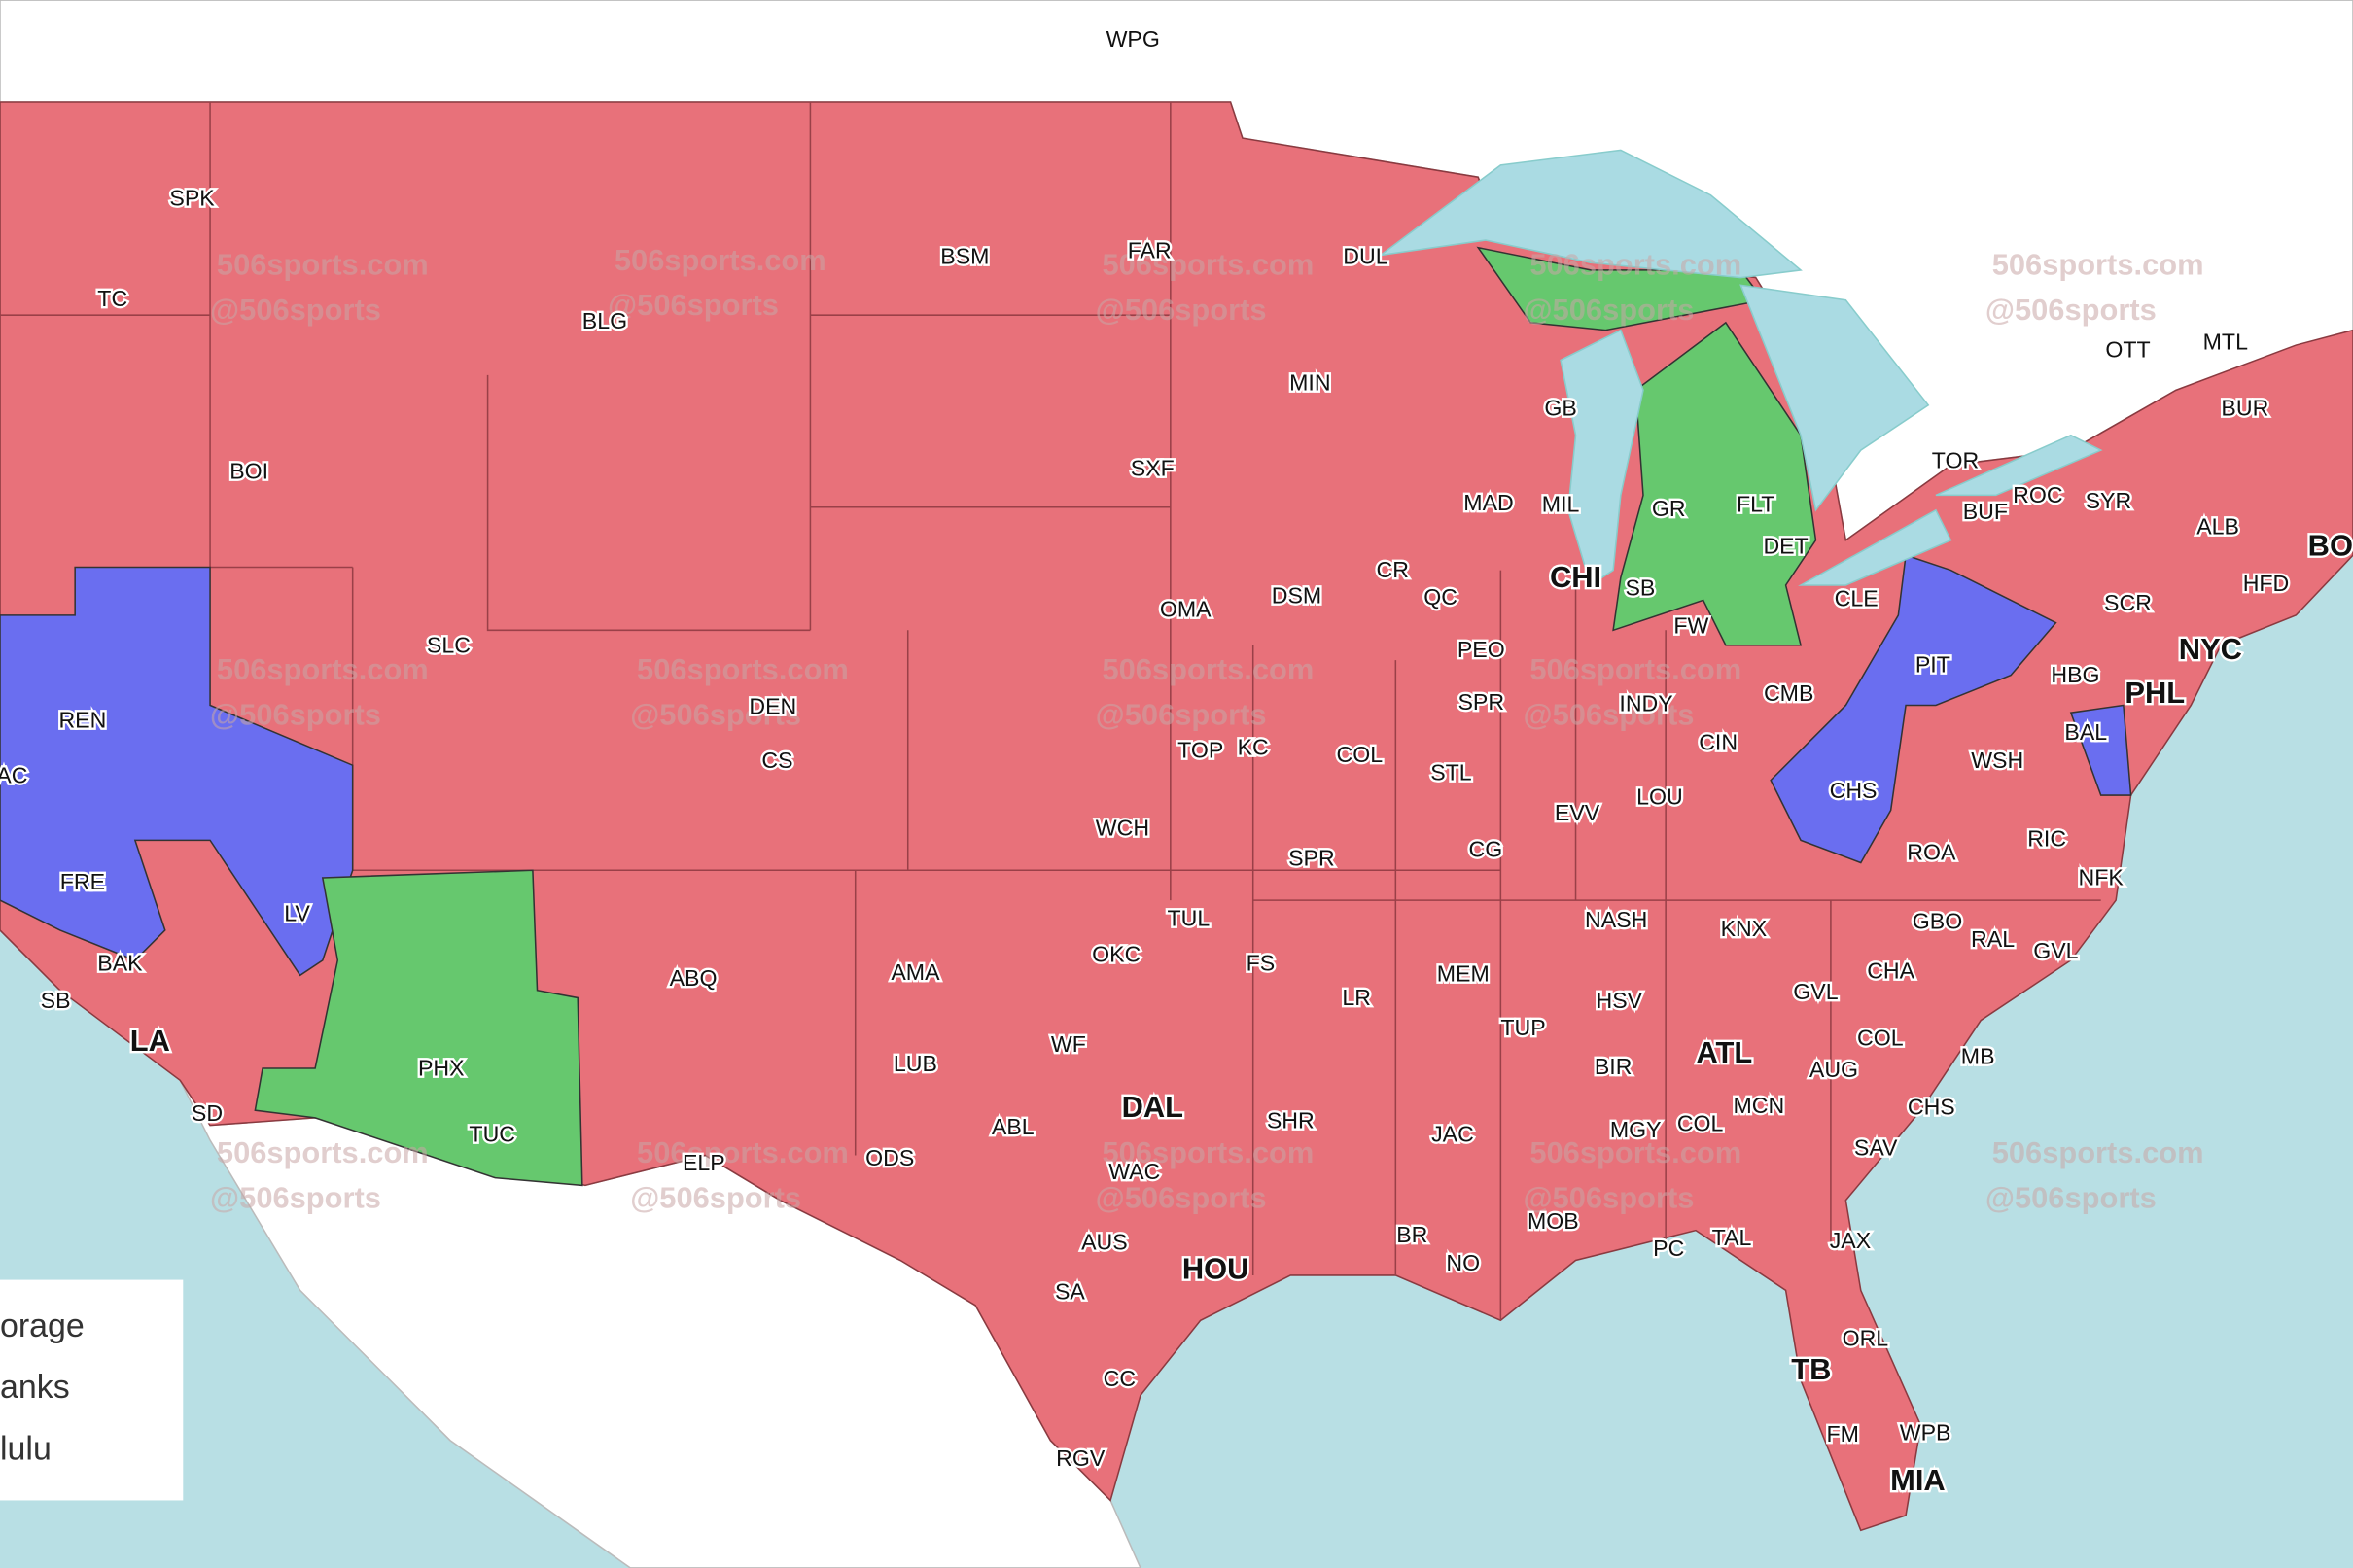 Image resolution: width=2353 pixels, height=1568 pixels. What do you see at coordinates (1296, 595) in the screenshot?
I see `market-label: DSM` at bounding box center [1296, 595].